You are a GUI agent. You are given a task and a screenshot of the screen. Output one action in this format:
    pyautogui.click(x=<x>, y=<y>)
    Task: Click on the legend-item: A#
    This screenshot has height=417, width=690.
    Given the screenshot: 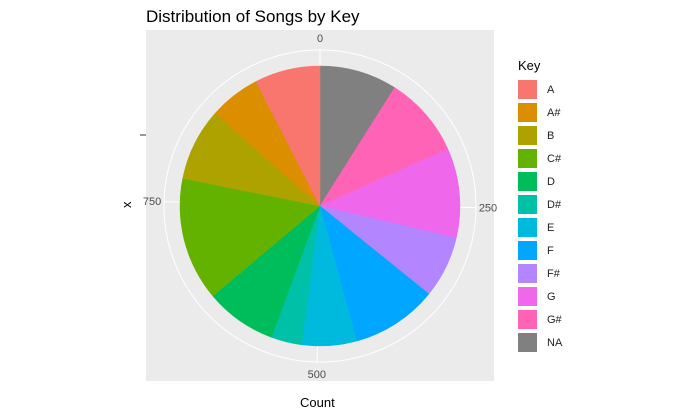 What is the action you would take?
    pyautogui.click(x=540, y=112)
    